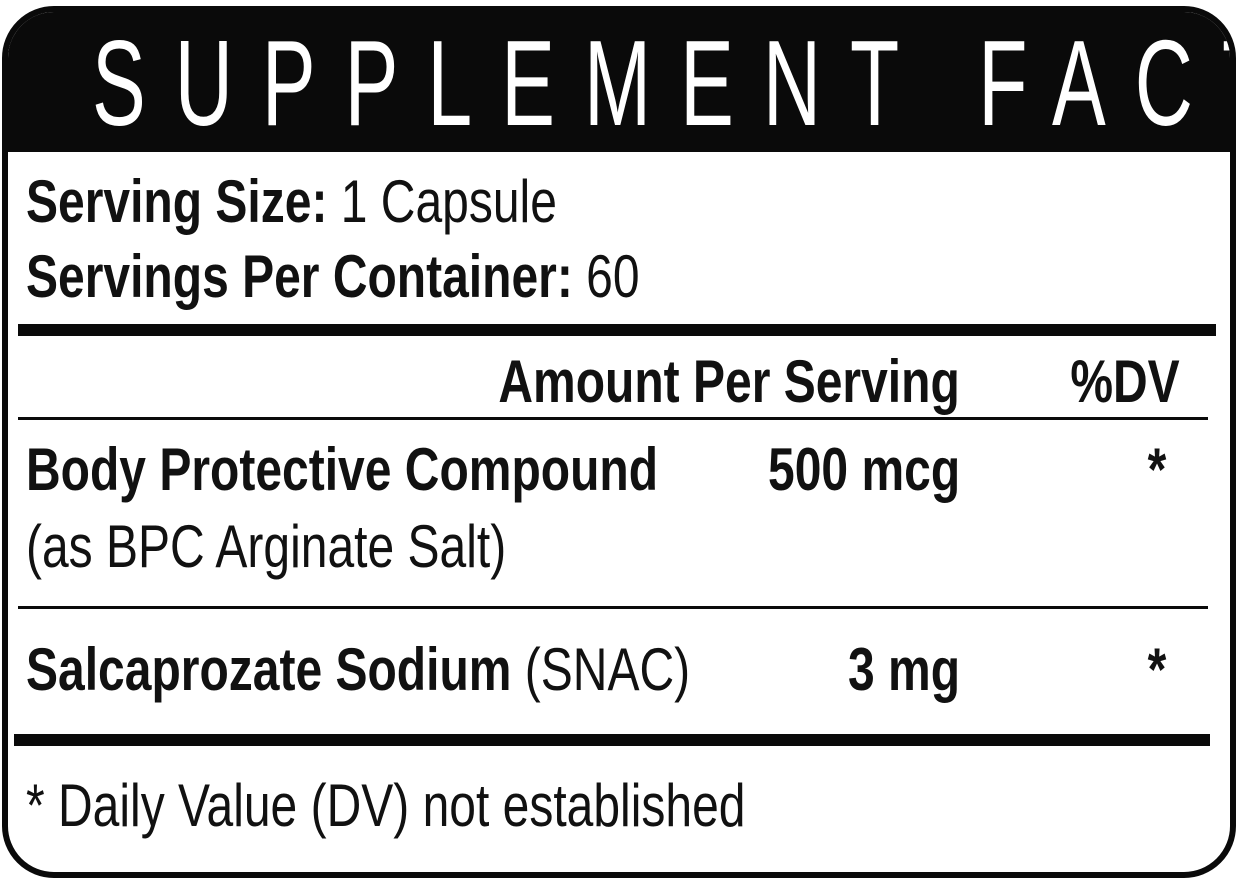 The height and width of the screenshot is (890, 1252). What do you see at coordinates (299, 276) in the screenshot?
I see `servings-per-container-label: Servings Per Container:` at bounding box center [299, 276].